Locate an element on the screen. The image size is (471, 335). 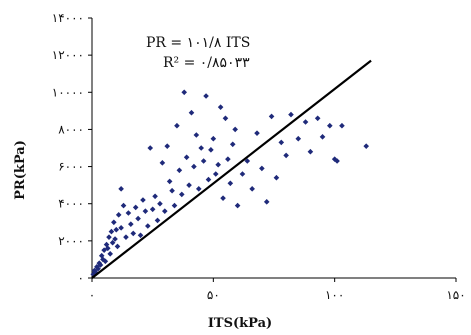
y-tick-label: ۴۰۰۰ is located at coordinates (71, 204).